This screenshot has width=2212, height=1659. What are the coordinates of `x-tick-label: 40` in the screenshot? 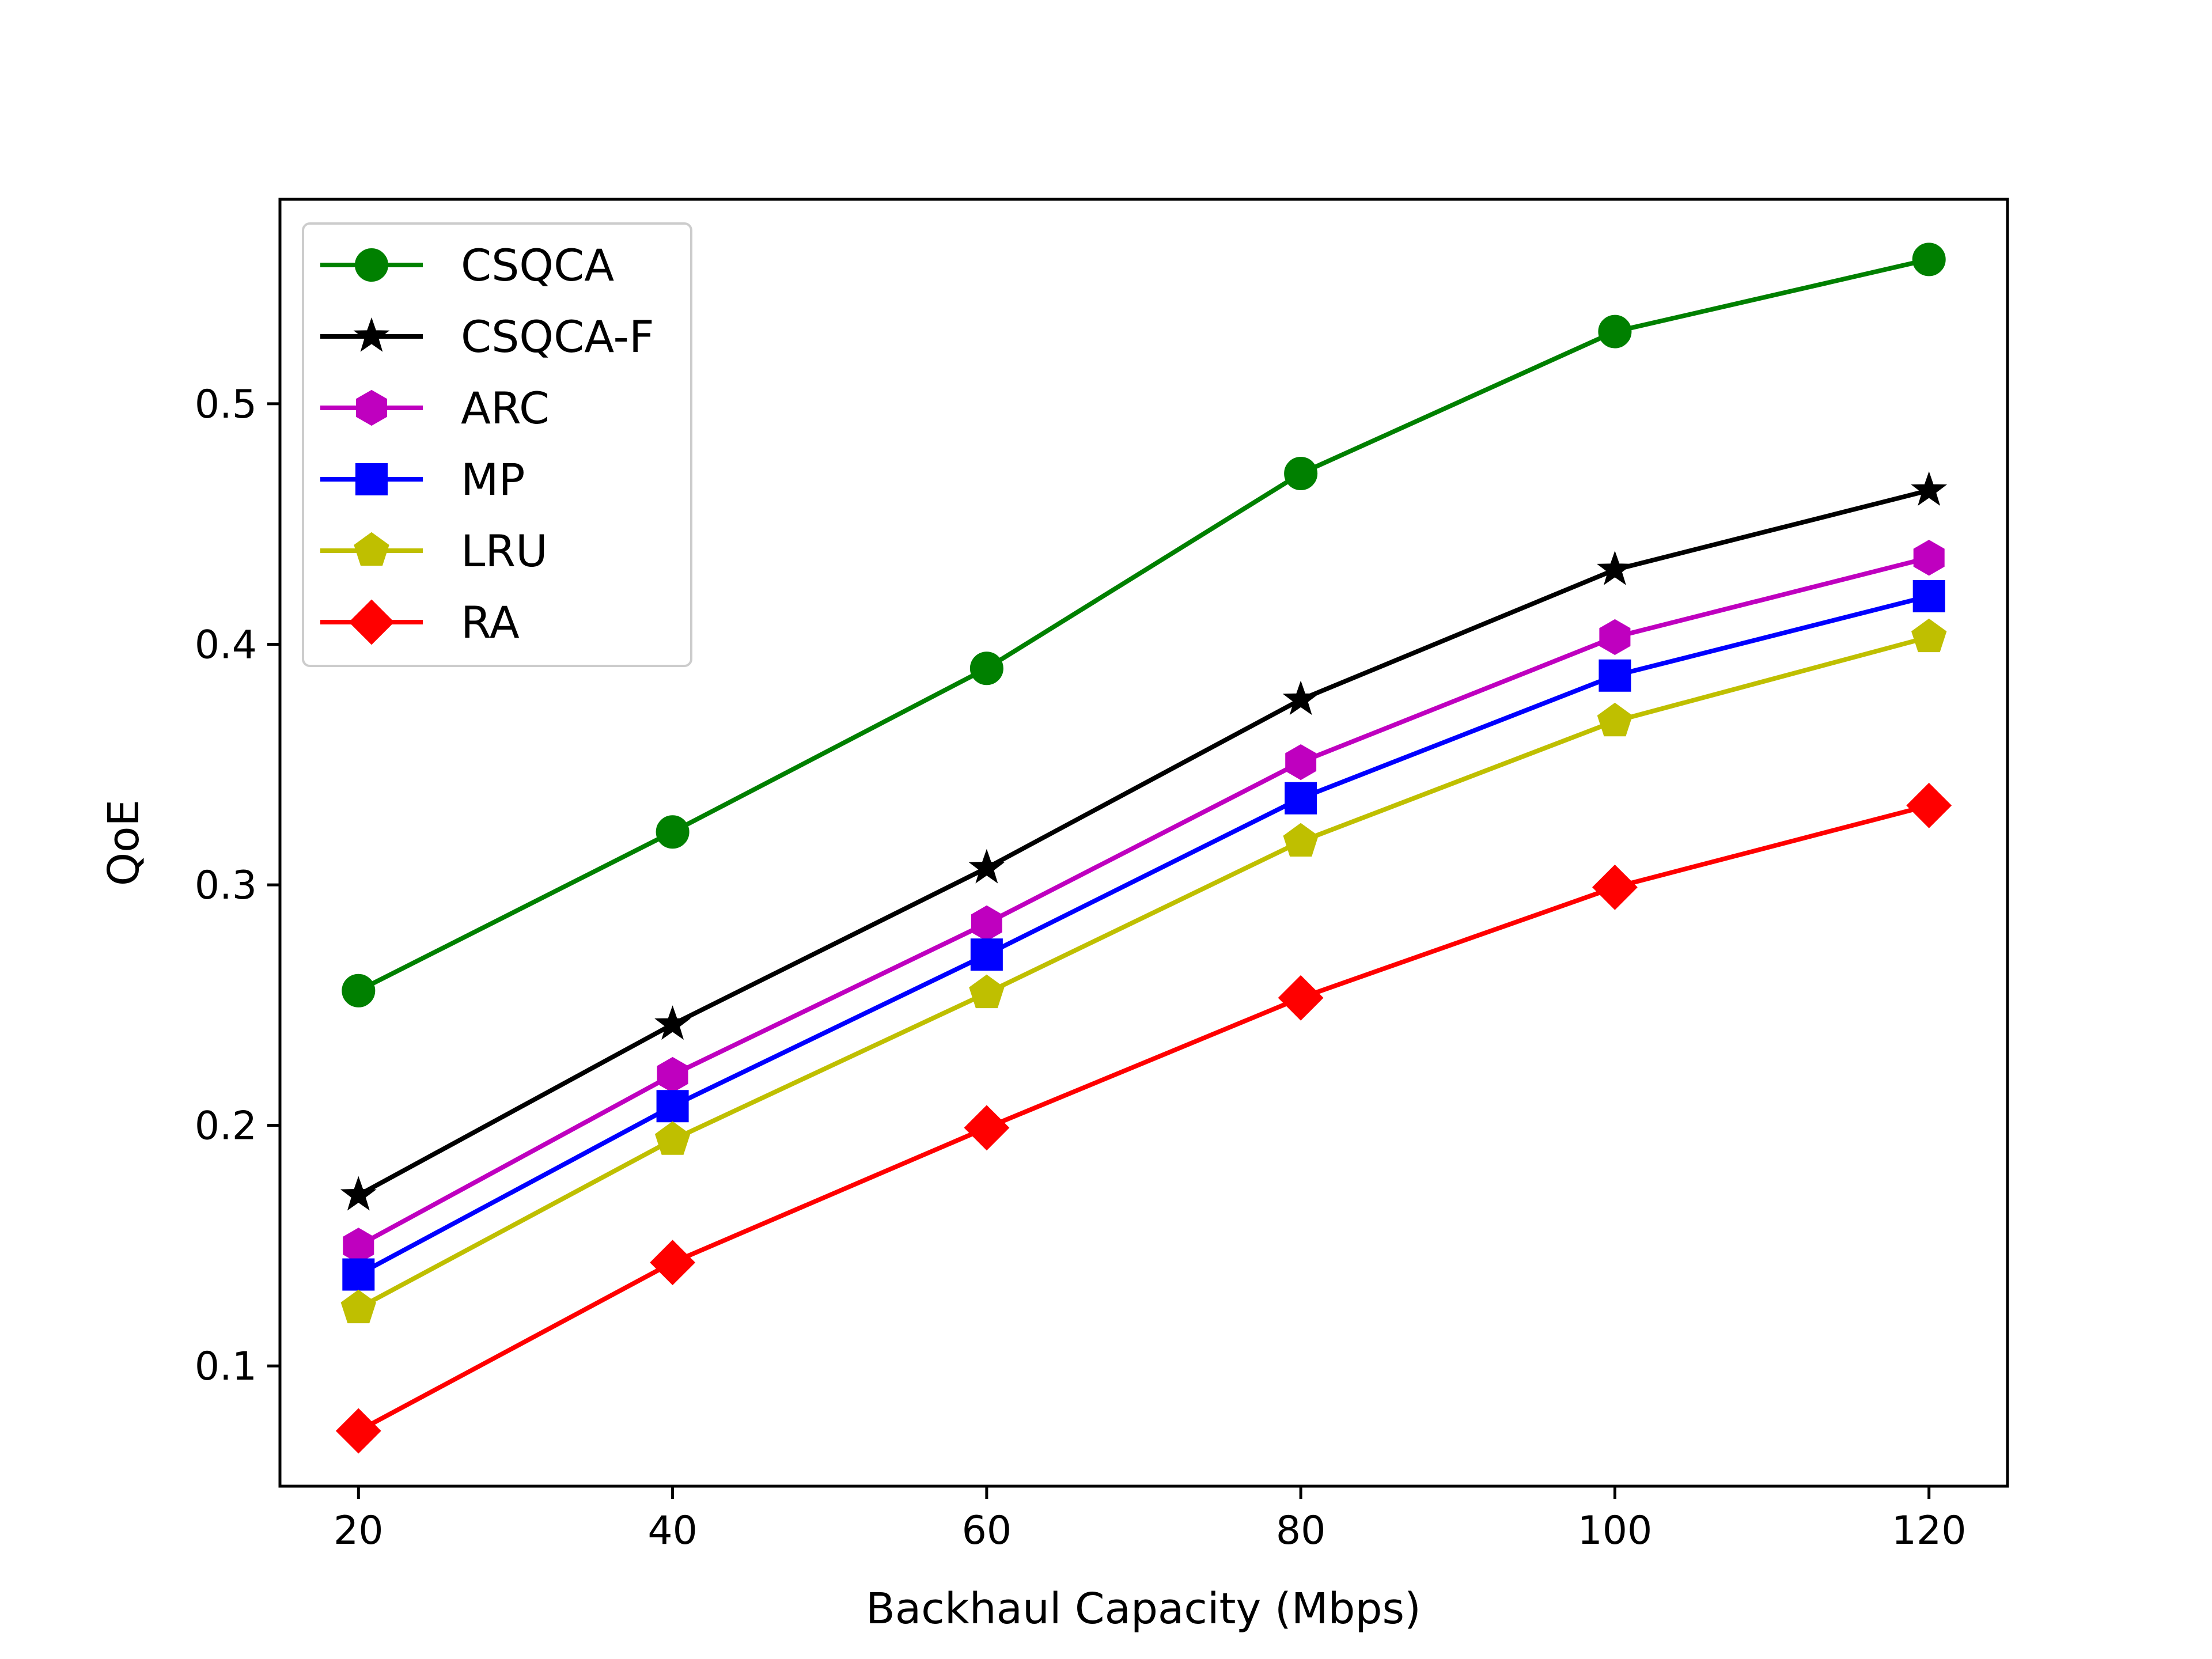 It's located at (672, 1531).